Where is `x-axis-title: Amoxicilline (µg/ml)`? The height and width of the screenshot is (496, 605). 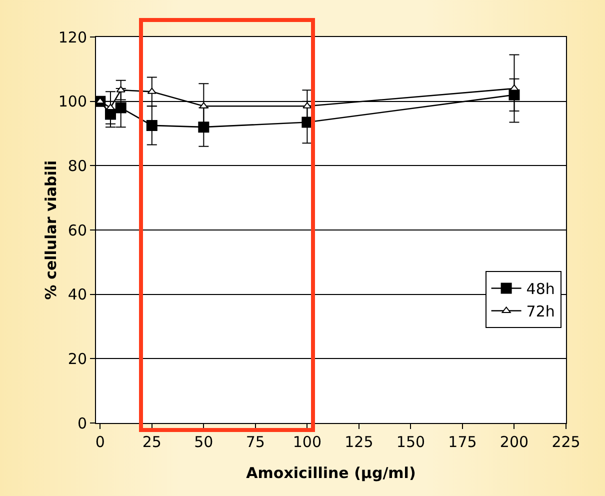
x-axis-title: Amoxicilline (µg/ml) is located at coordinates (331, 473).